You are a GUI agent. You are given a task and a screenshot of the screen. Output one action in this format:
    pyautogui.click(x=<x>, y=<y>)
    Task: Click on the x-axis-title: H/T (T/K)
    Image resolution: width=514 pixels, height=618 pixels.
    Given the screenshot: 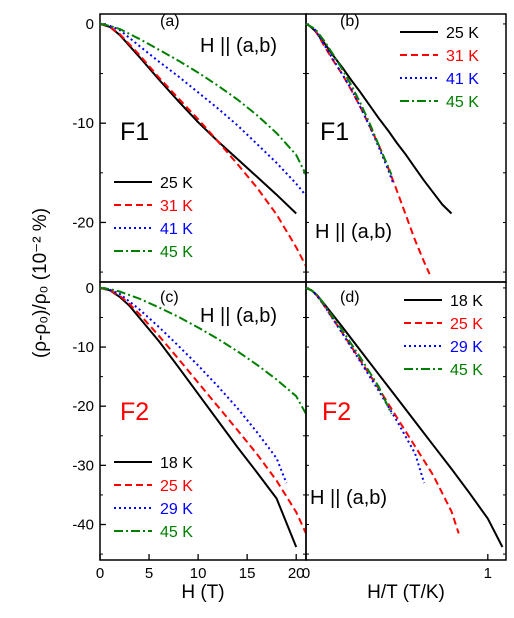 What is the action you would take?
    pyautogui.click(x=406, y=592)
    